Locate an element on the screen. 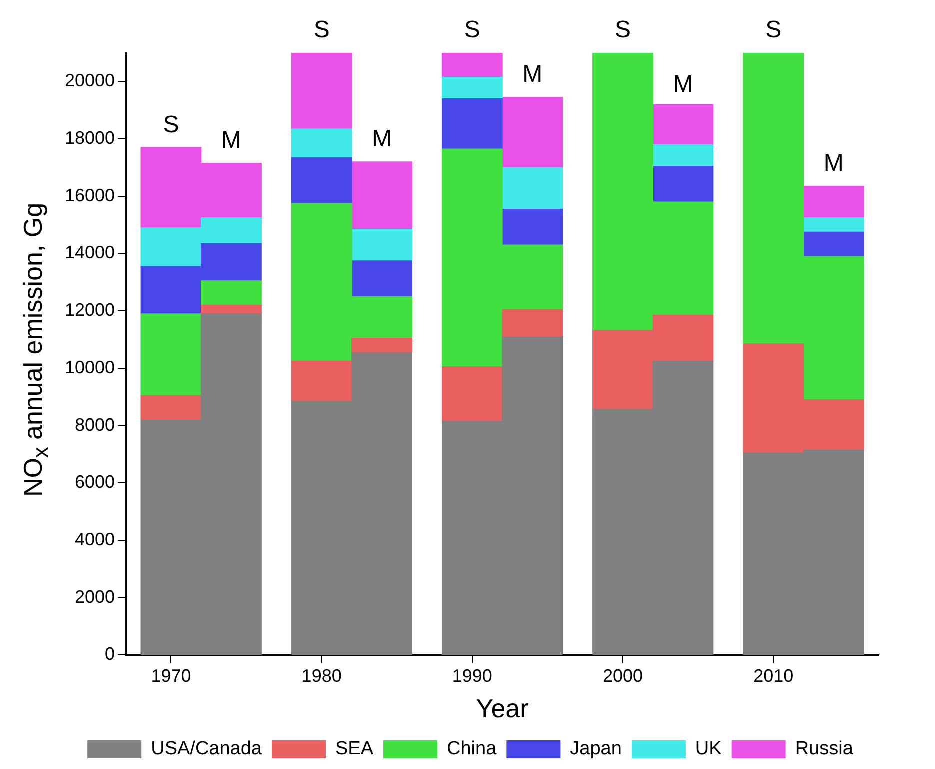 This screenshot has height=769, width=935. legend-label: Russia is located at coordinates (824, 749).